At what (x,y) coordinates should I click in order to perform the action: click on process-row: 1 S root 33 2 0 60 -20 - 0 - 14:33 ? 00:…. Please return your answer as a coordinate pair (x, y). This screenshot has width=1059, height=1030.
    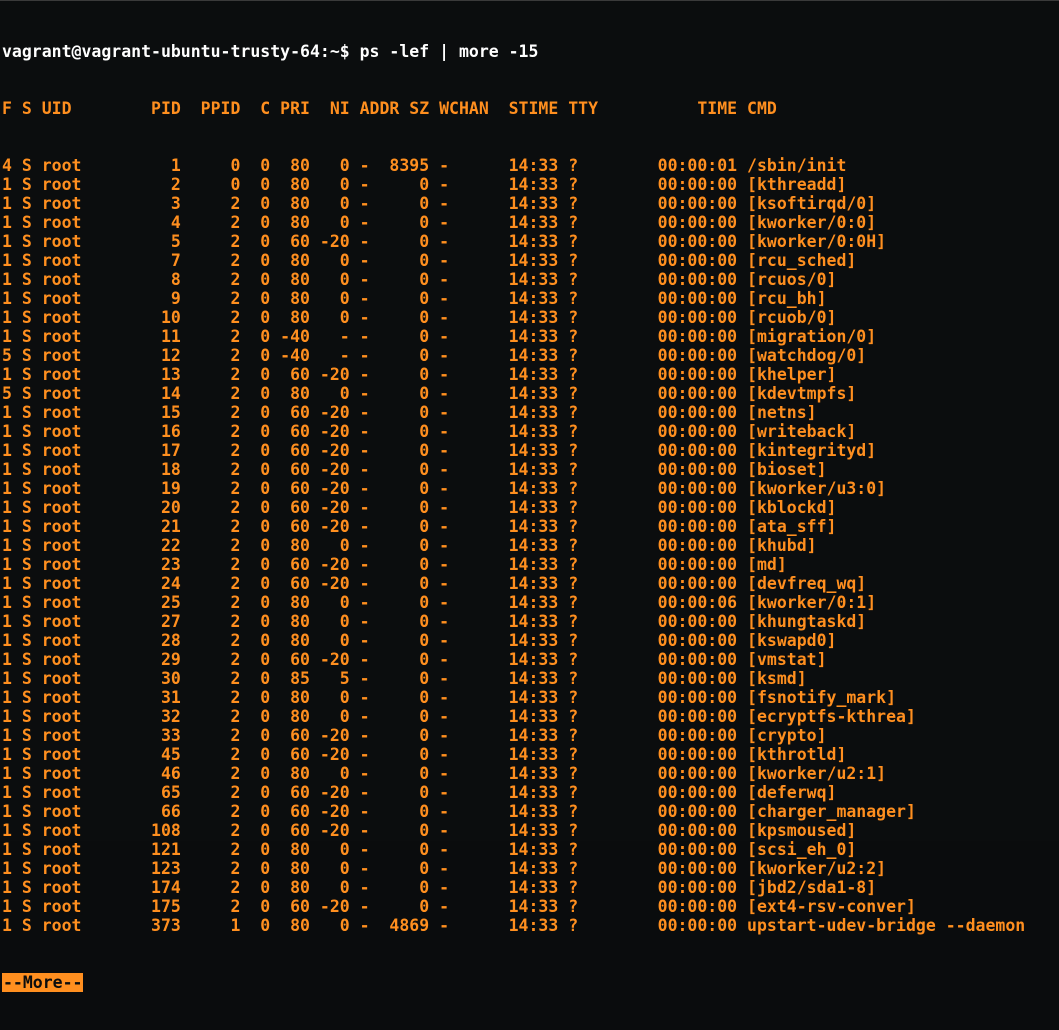
    Looking at the image, I should click on (414, 735).